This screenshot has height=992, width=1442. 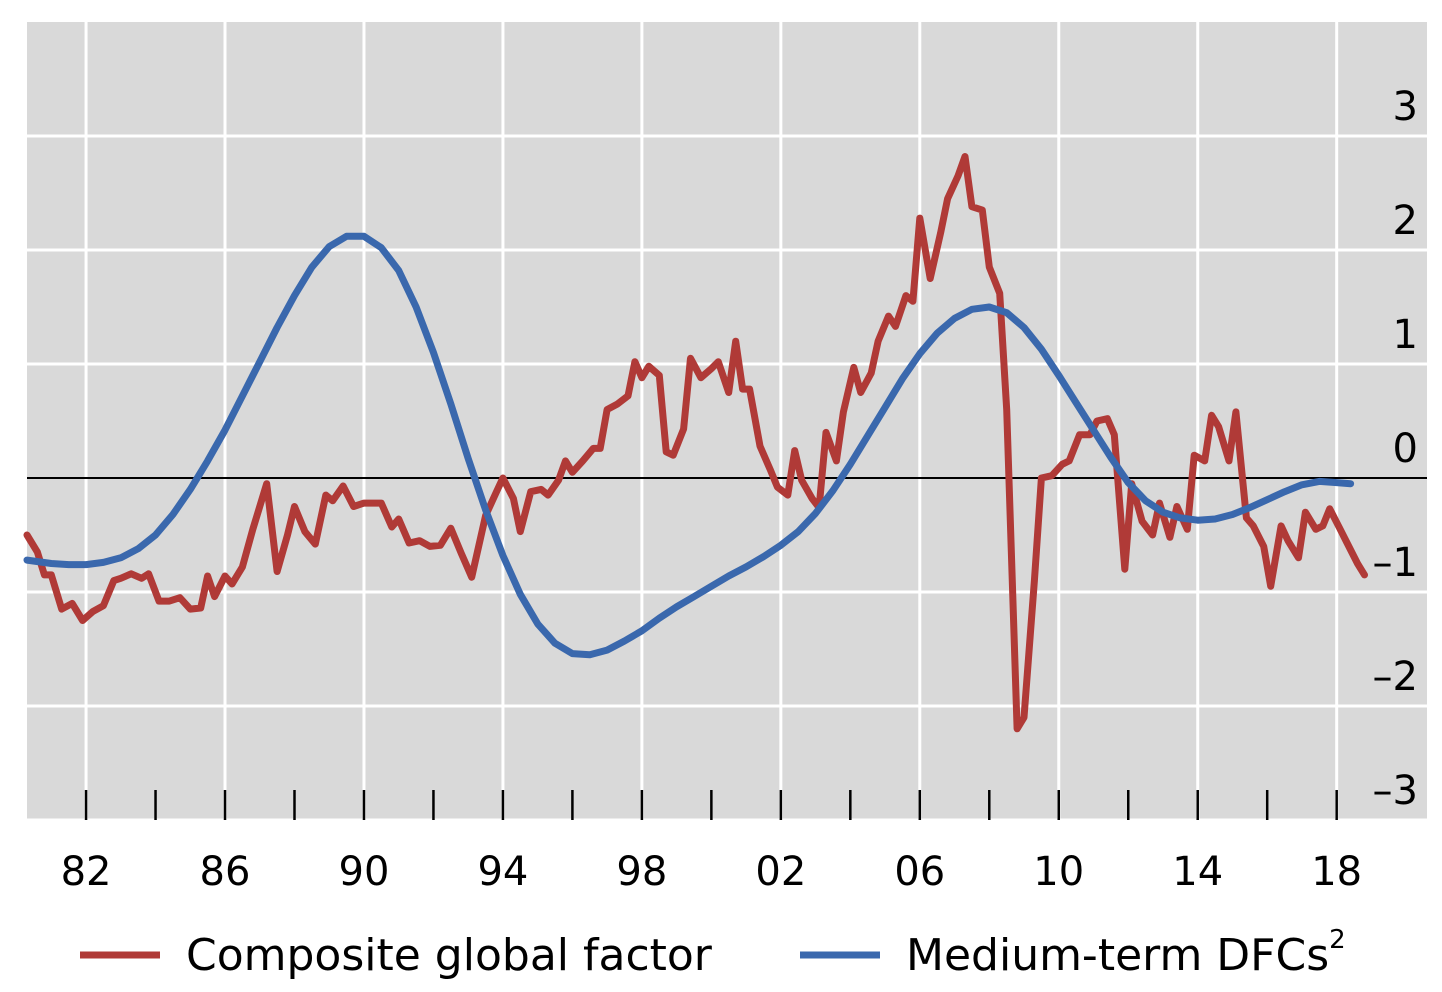 What do you see at coordinates (919, 872) in the screenshot?
I see `x-tick-label: 06` at bounding box center [919, 872].